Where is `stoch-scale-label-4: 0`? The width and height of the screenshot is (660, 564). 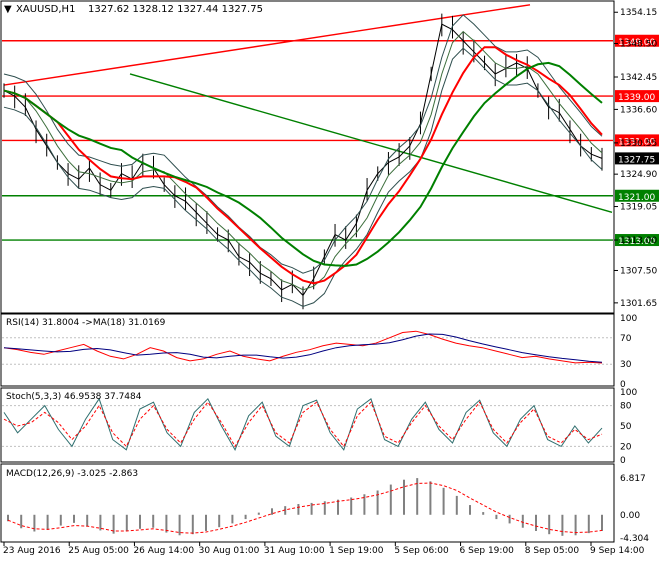 stoch-scale-label-4: 0 is located at coordinates (623, 461).